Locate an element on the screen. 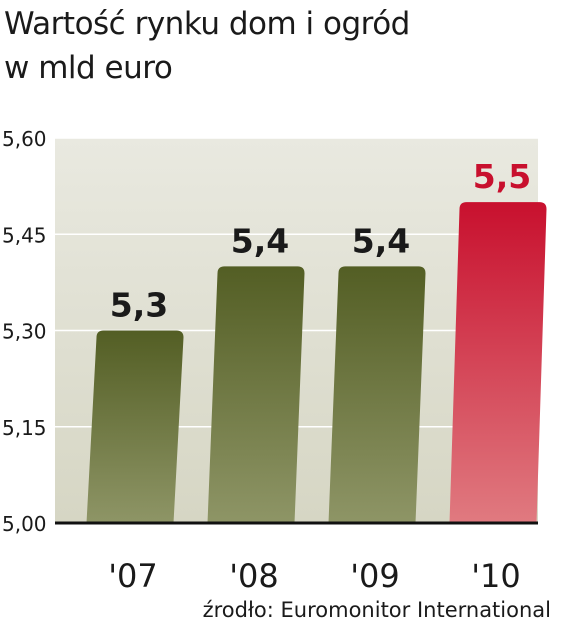 This screenshot has width=561, height=640. x-tick-label: '09 is located at coordinates (375, 576).